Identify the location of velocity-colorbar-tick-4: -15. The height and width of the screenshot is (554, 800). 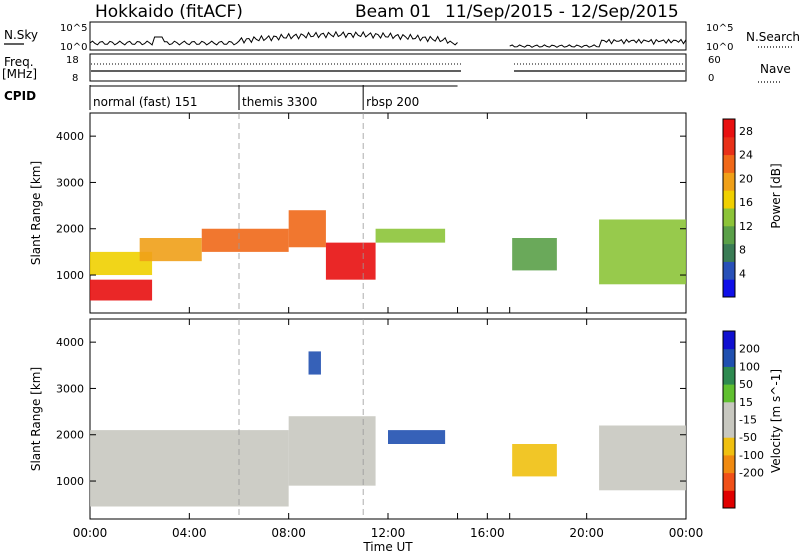
(748, 420).